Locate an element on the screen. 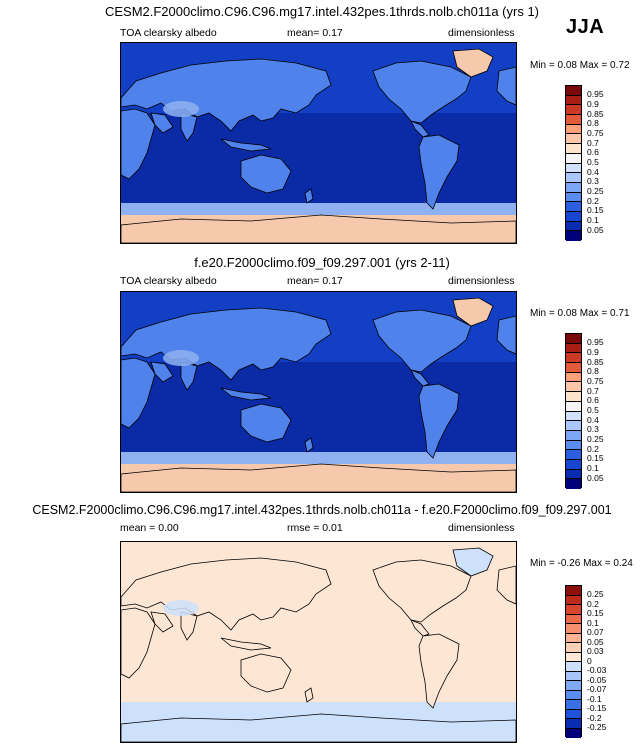 The image size is (644, 747). indonesia-landmass is located at coordinates (246, 145).